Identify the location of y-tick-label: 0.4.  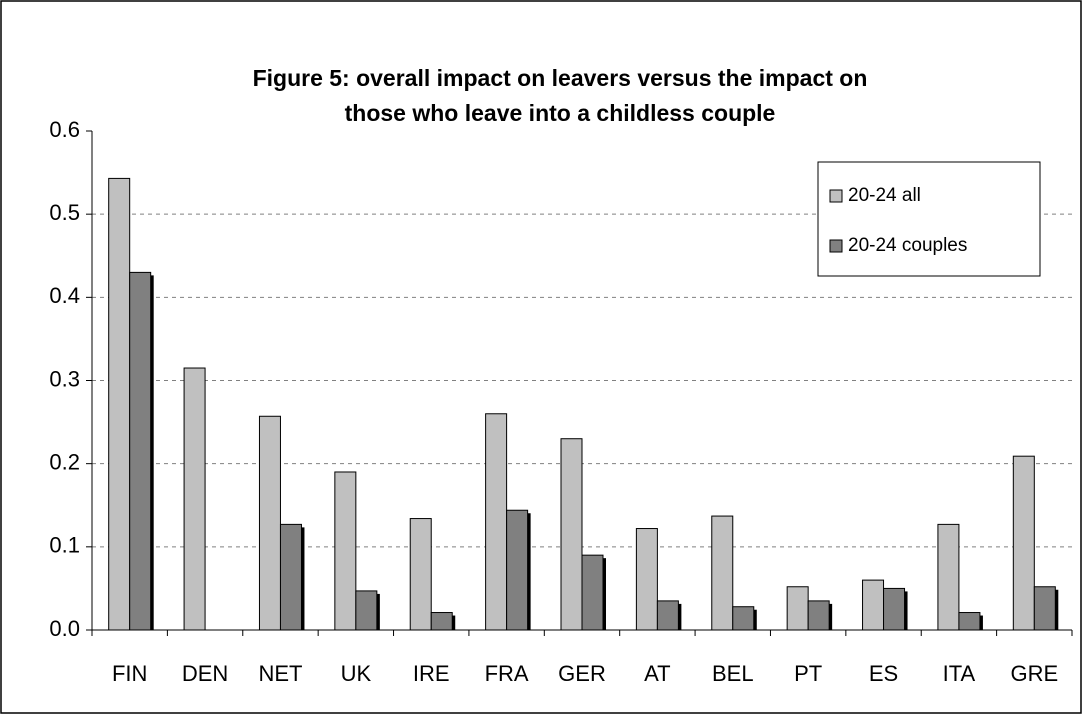
(64, 295).